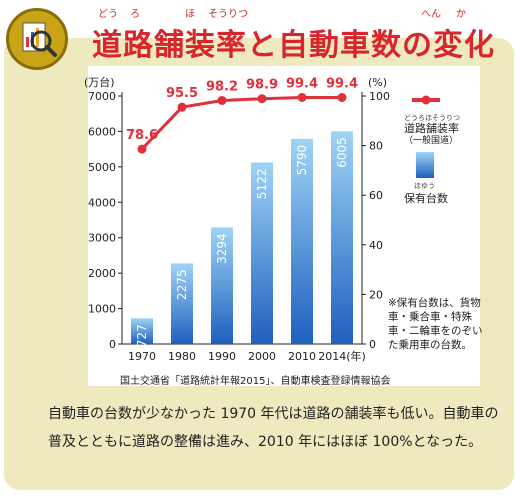  I want to click on x-tick-label: 1970, so click(142, 356).